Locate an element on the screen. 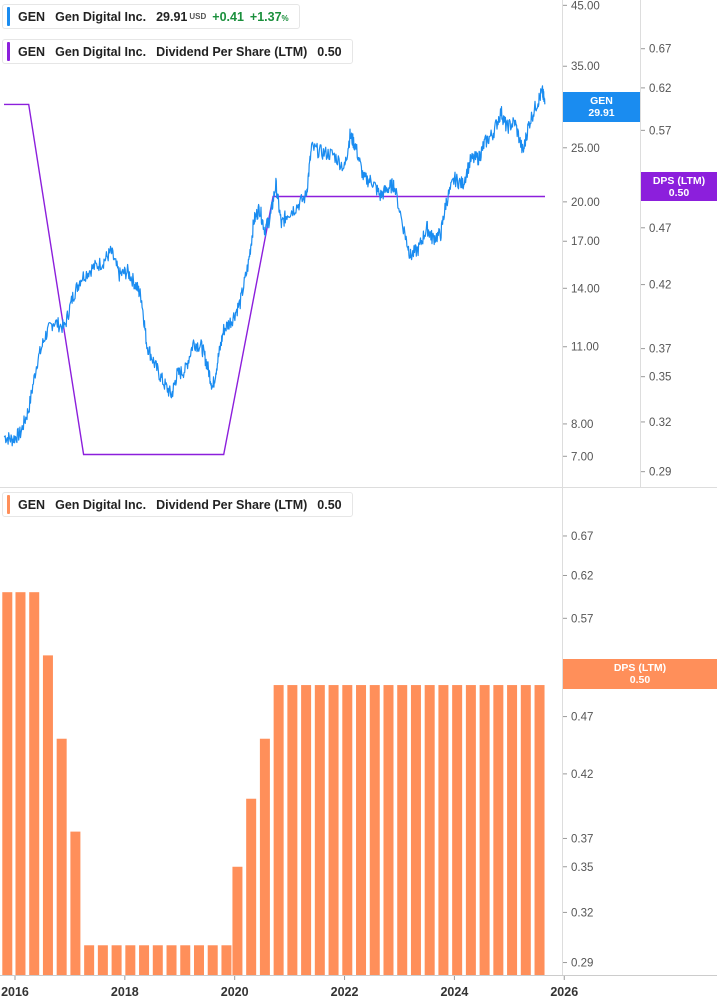 The height and width of the screenshot is (1005, 717). legend-bars-company: Gen Digital Inc. is located at coordinates (101, 504).